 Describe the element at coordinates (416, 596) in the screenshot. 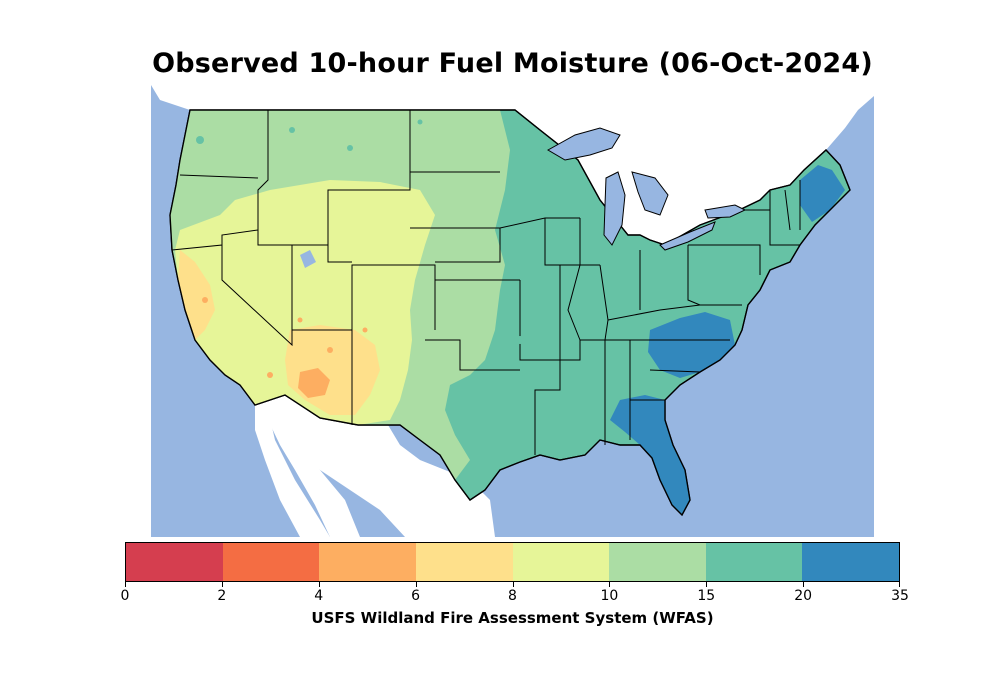

I see `colorbar-tick-label: 6` at that location.